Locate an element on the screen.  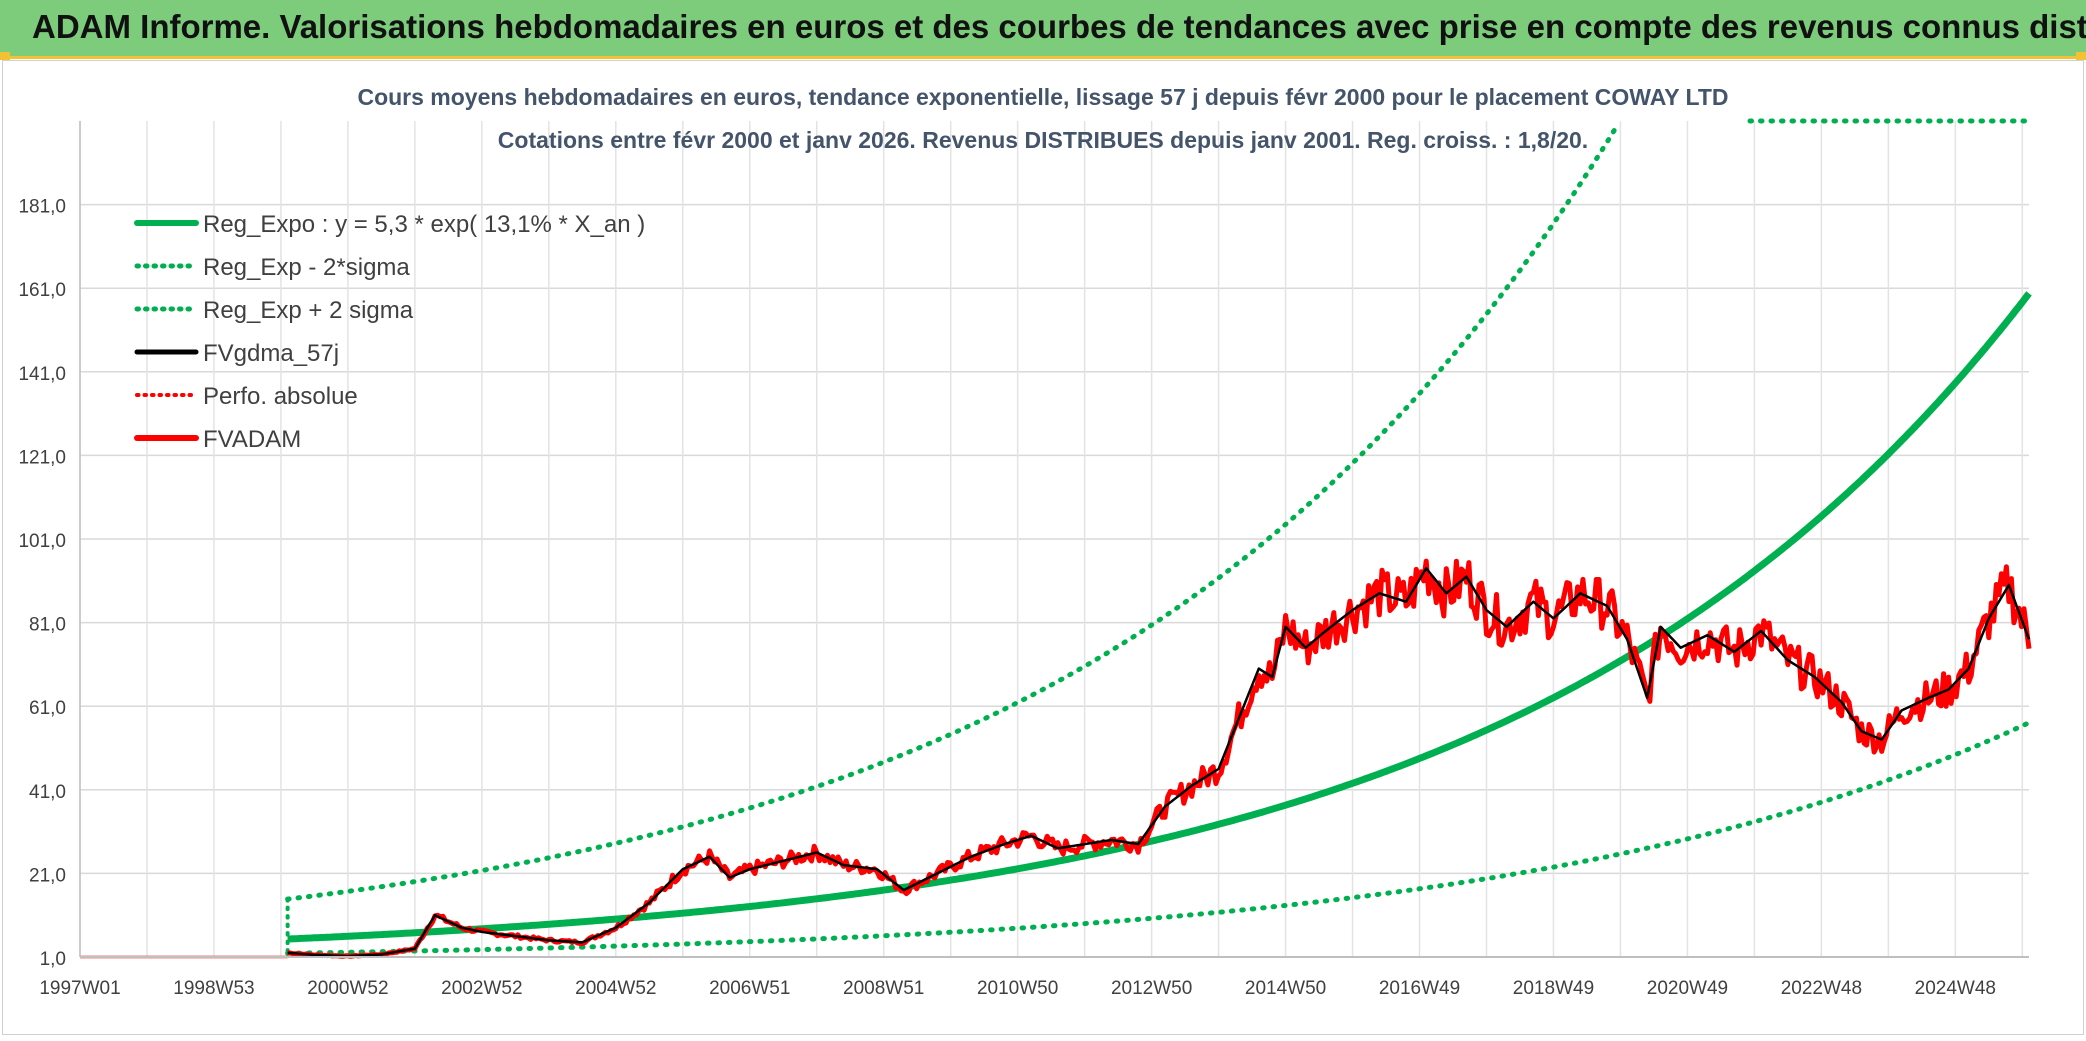
legend-label: Reg_Exp - 2*sigma is located at coordinates (306, 267).